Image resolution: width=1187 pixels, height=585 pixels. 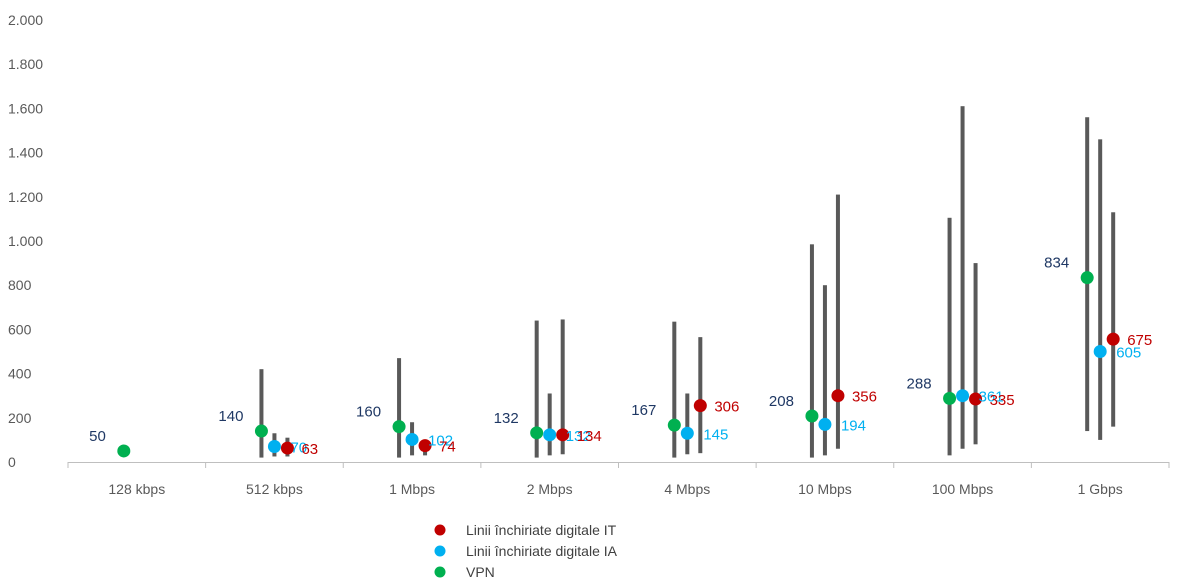 I want to click on data-label-ia: 361, so click(x=991, y=397).